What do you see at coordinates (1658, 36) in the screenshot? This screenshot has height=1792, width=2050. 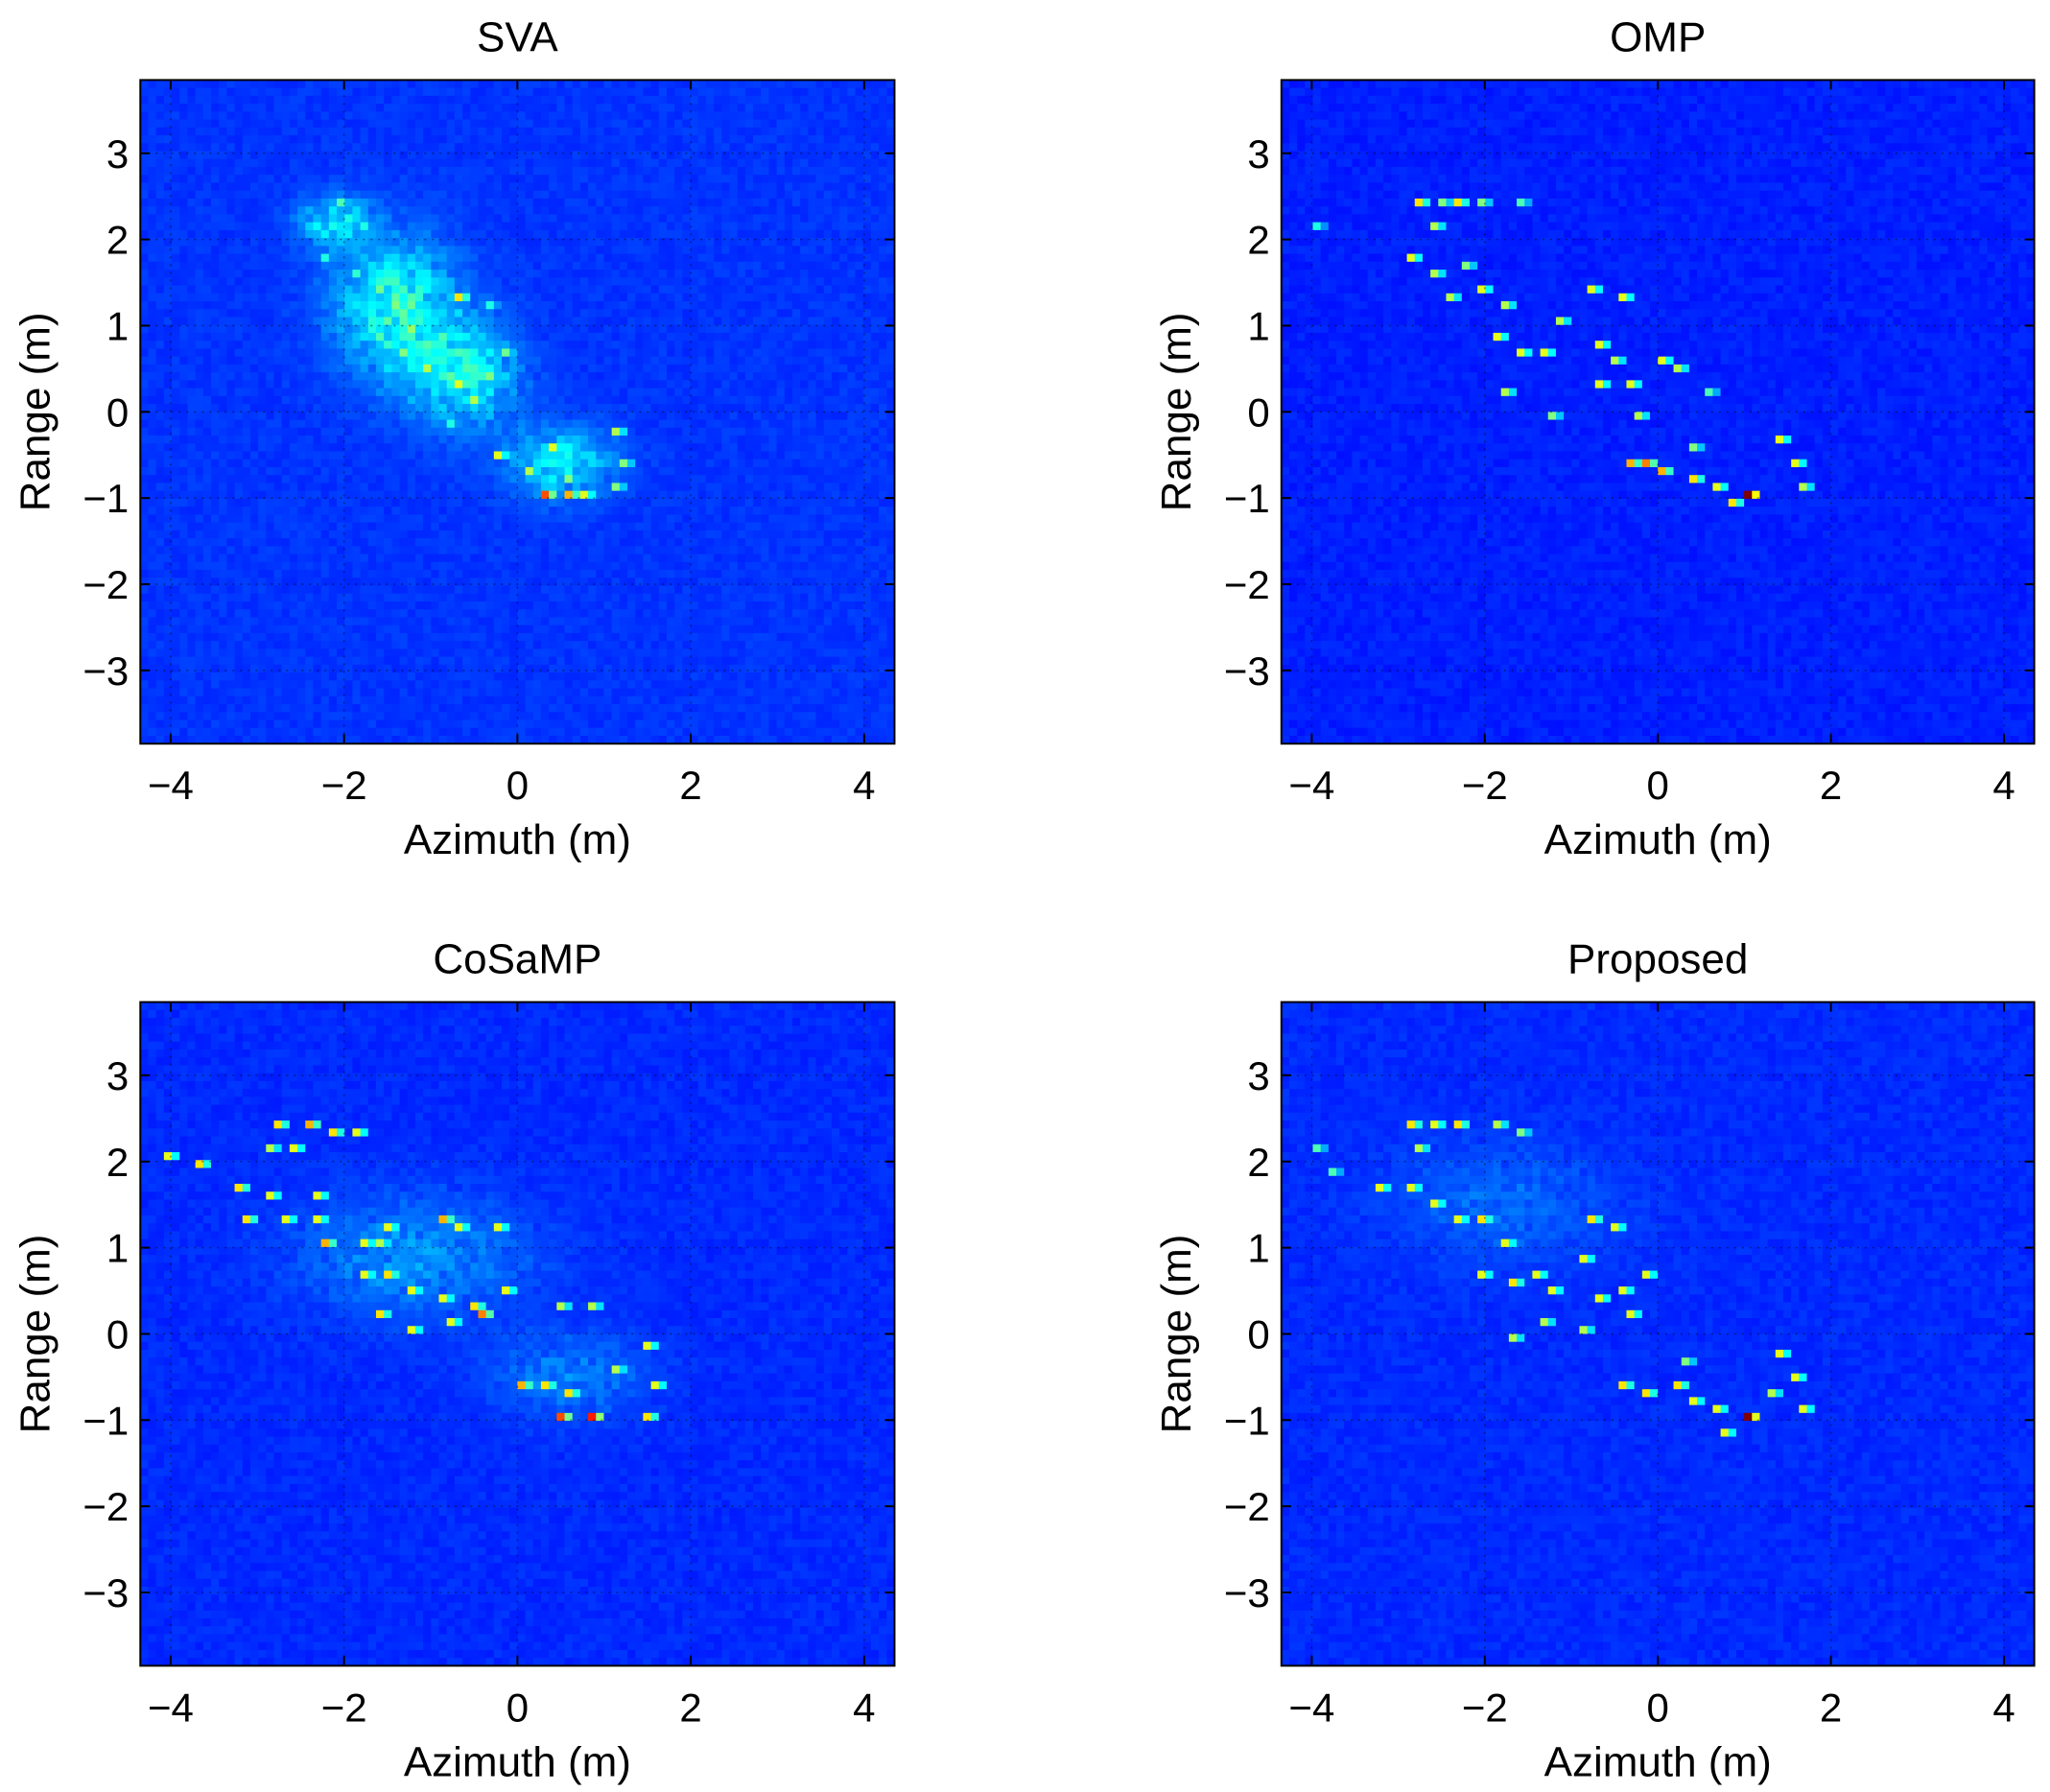 I see `panel-title: OMP` at bounding box center [1658, 36].